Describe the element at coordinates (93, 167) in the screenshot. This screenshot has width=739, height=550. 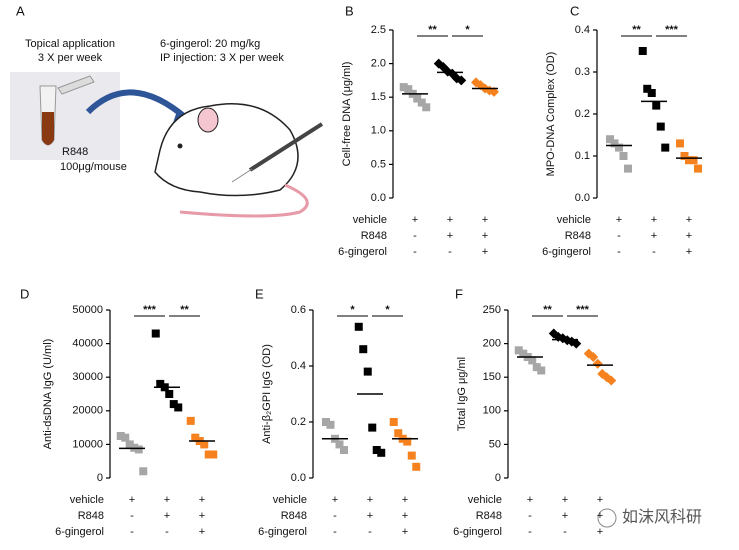
I see `dose-text: 100μg/mouse` at that location.